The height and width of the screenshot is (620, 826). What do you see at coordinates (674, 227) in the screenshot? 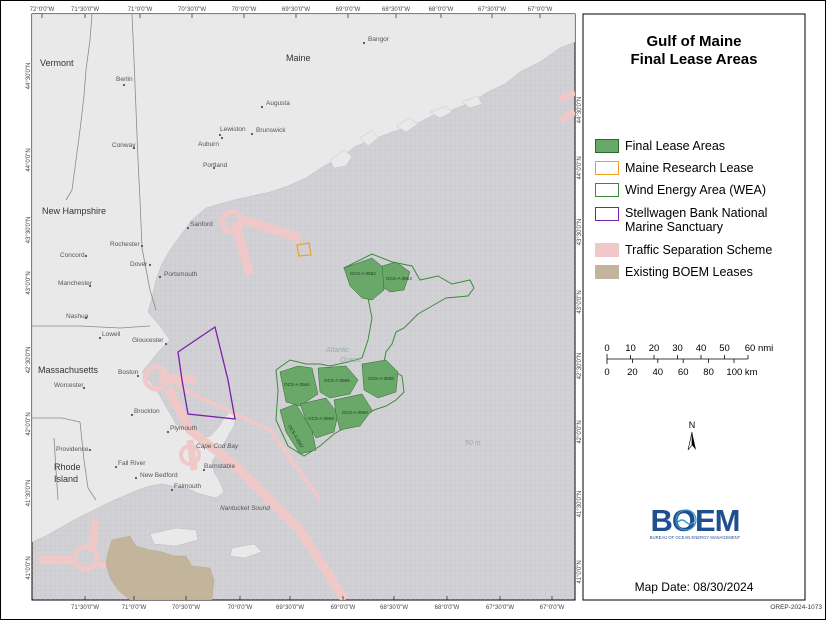
I see `legend-label-line-2: Marine Sanctuary` at bounding box center [674, 227].